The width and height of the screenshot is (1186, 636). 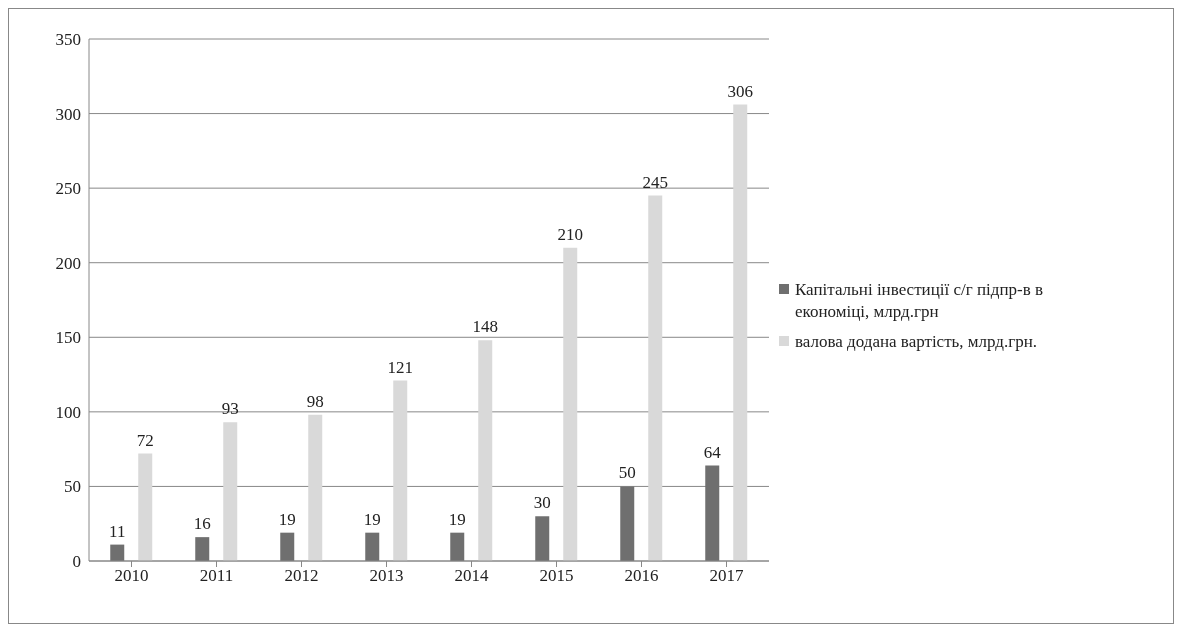 I want to click on data-label: 64, so click(x=712, y=452).